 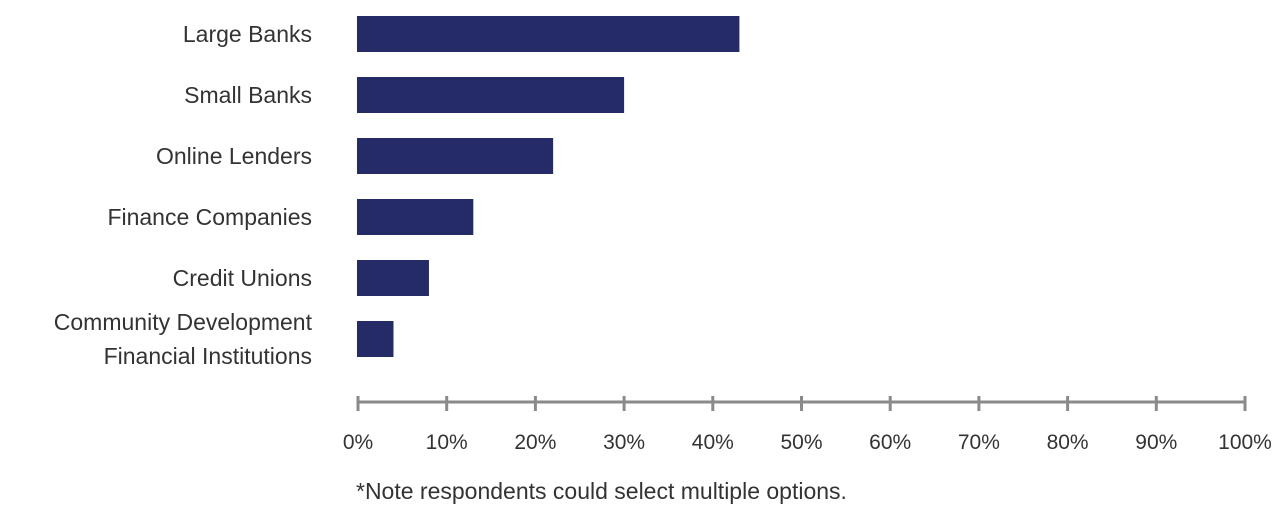 I want to click on x-axis: 0% 10% 20% 30% 40% 50% 60% 70% 80% 90% 100%, so click(x=807, y=425).